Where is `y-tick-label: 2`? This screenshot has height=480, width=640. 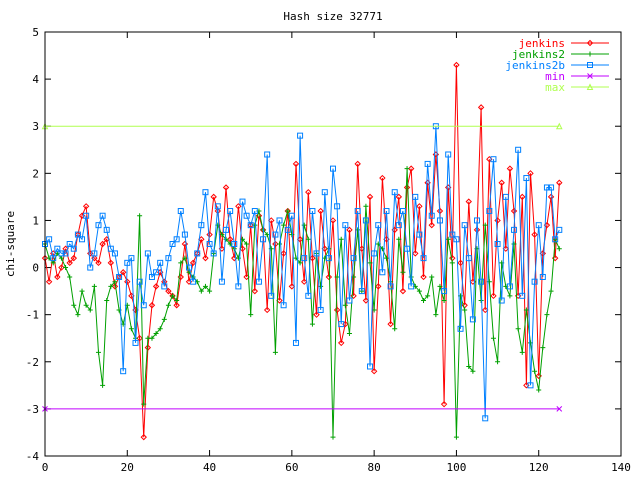 y-tick-label: 2 is located at coordinates (35, 173).